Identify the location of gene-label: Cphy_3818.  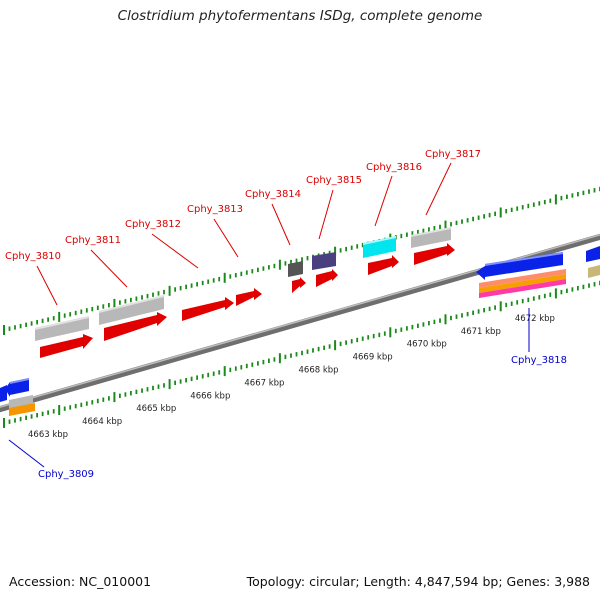
(539, 360).